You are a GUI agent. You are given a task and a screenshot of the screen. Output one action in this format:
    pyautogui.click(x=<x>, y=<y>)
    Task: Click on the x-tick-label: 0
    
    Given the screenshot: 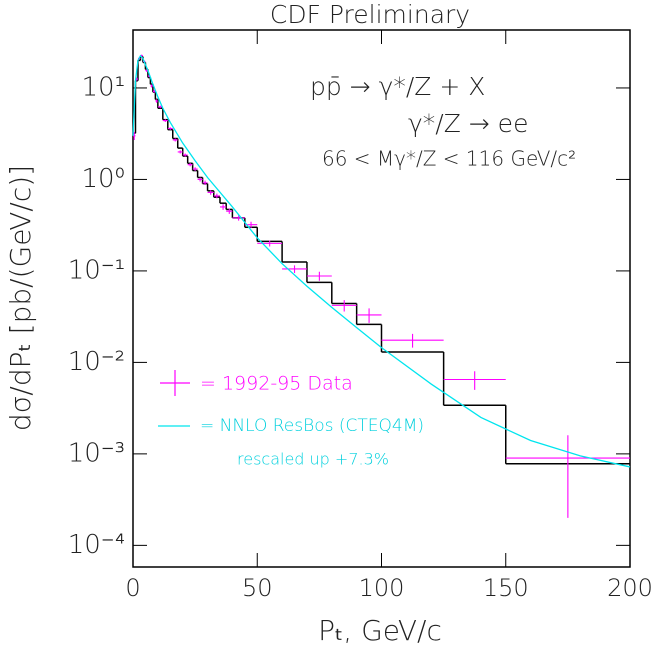 What is the action you would take?
    pyautogui.click(x=132, y=588)
    